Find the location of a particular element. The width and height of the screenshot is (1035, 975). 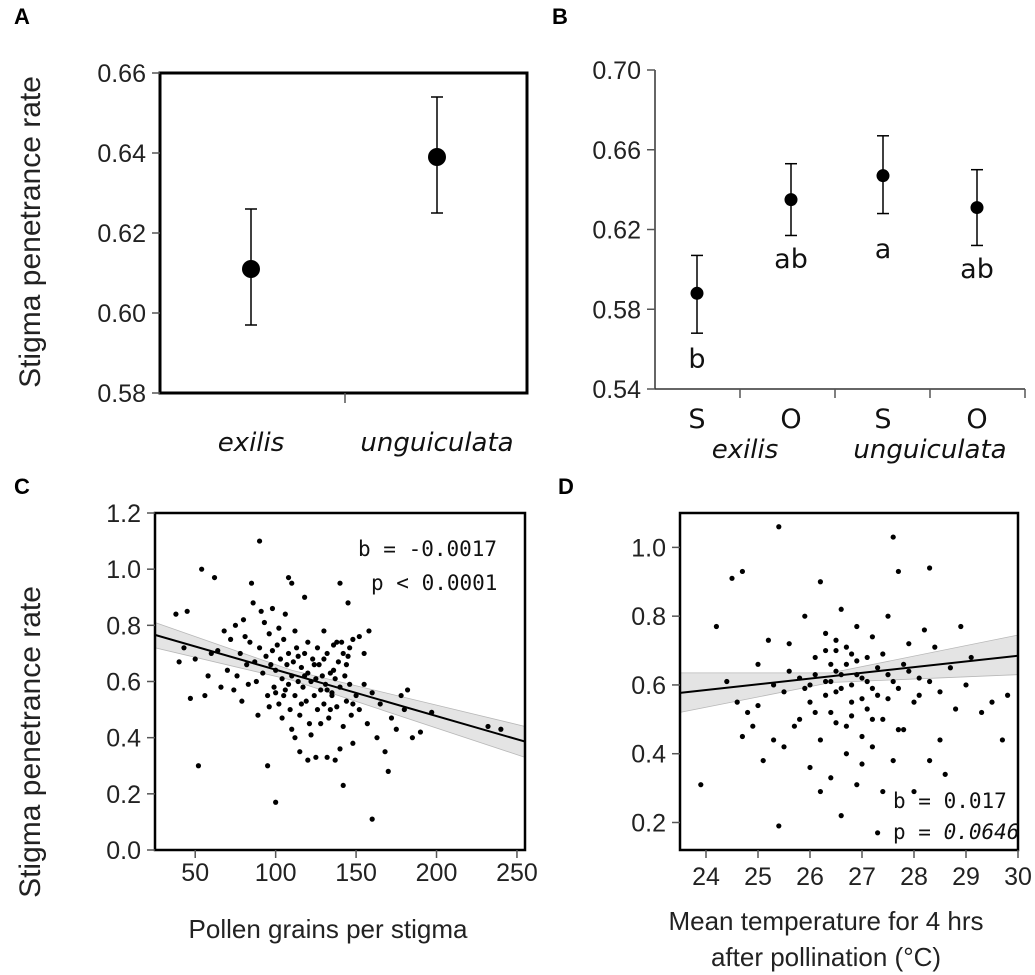

panel-b-significance-letter: a is located at coordinates (883, 249).